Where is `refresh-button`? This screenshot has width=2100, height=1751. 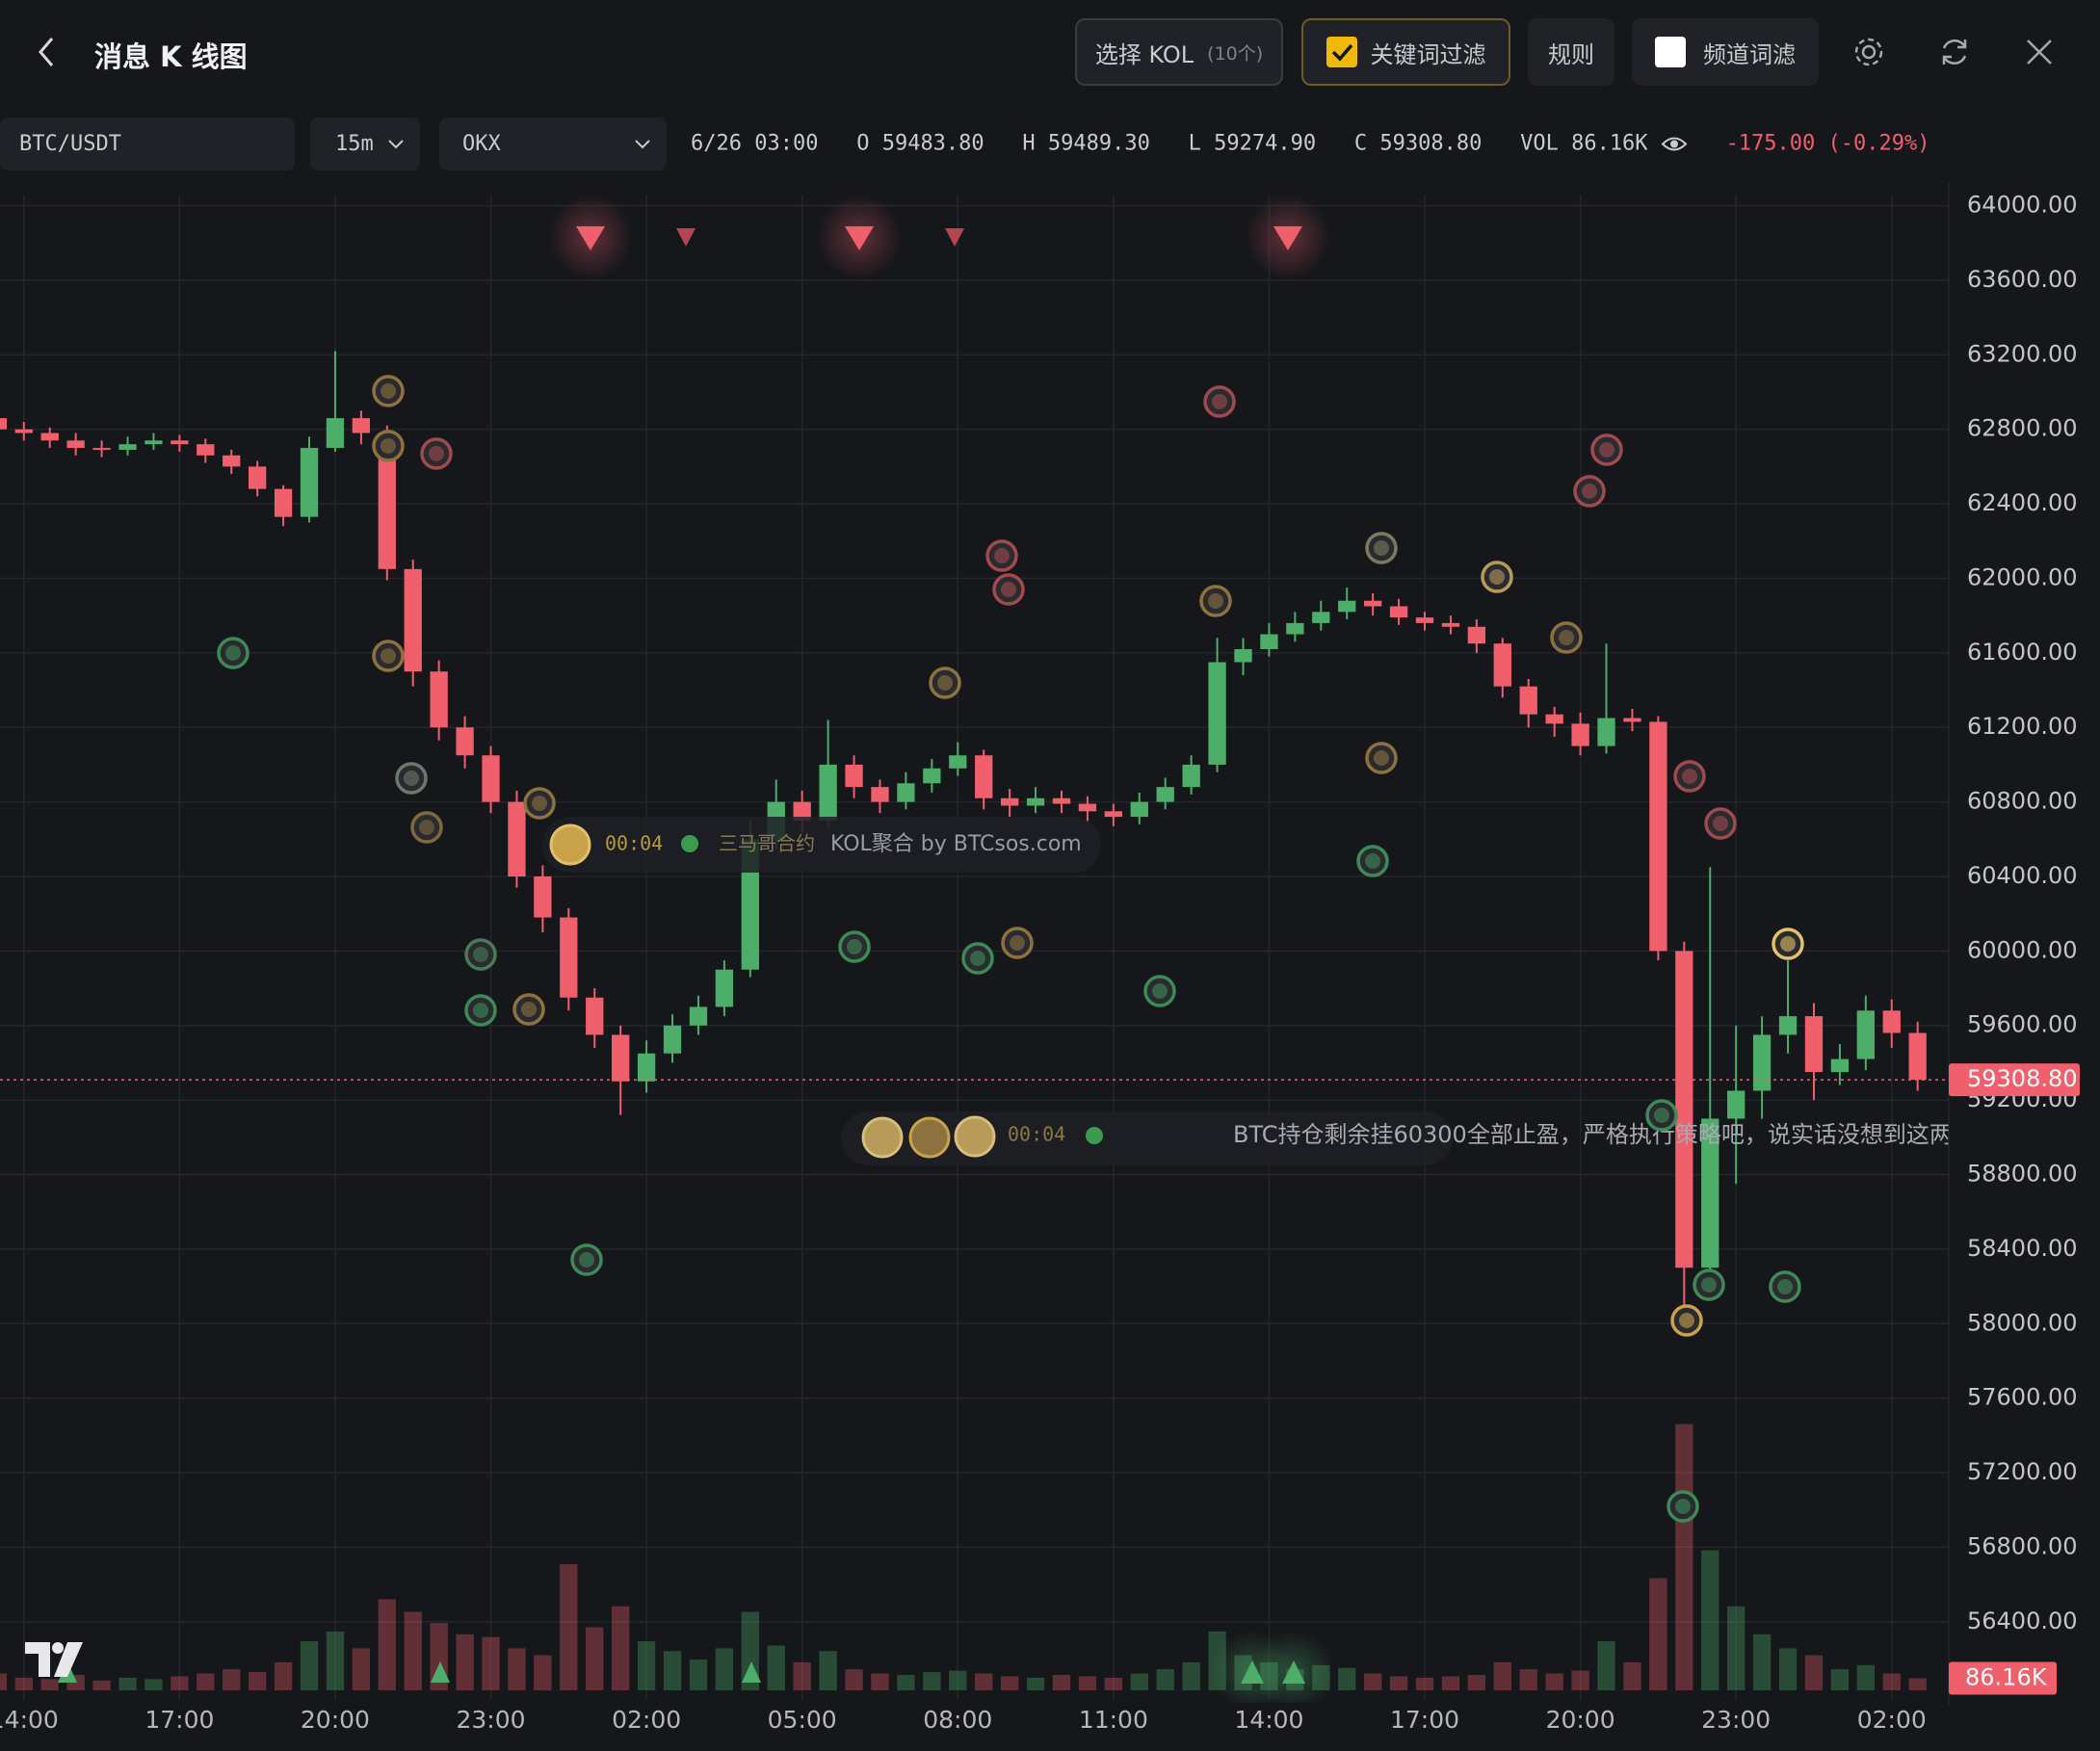 refresh-button is located at coordinates (1955, 52).